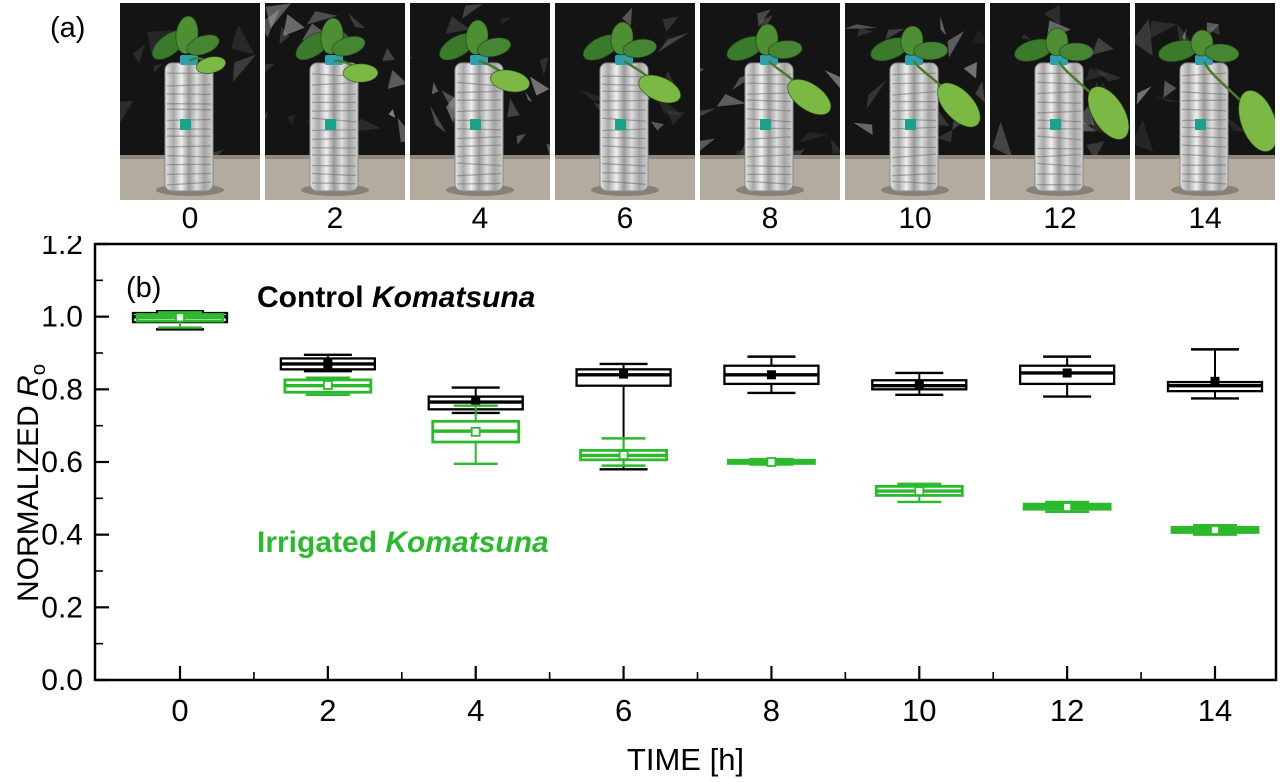 The image size is (1280, 782). Describe the element at coordinates (1215, 710) in the screenshot. I see `svg-text: 14` at that location.